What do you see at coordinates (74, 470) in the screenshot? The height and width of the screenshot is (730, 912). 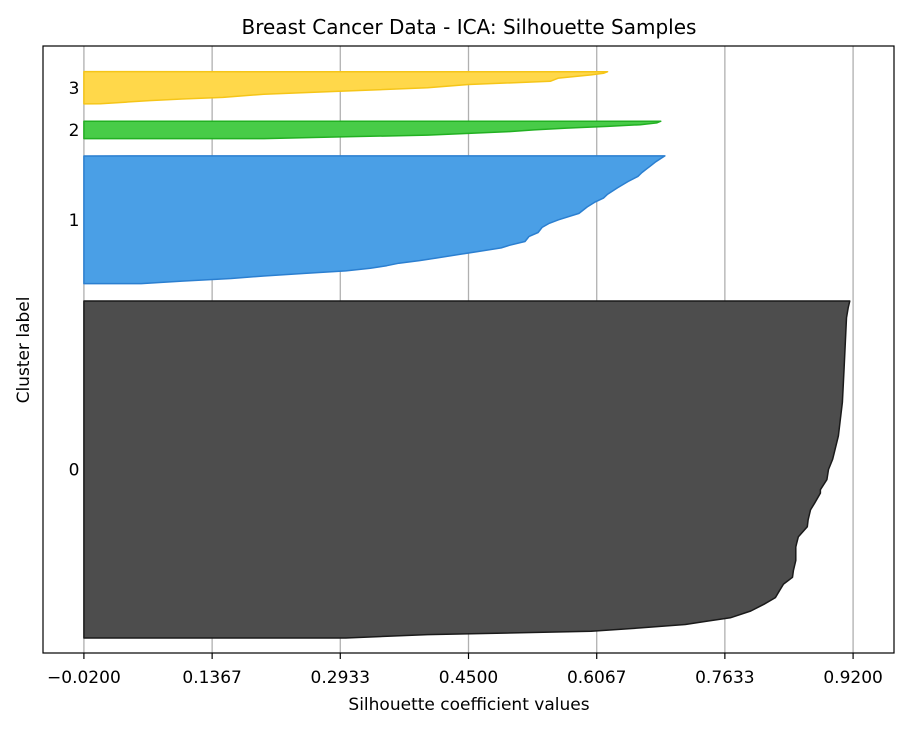 I see `cluster-label-0: 0` at bounding box center [74, 470].